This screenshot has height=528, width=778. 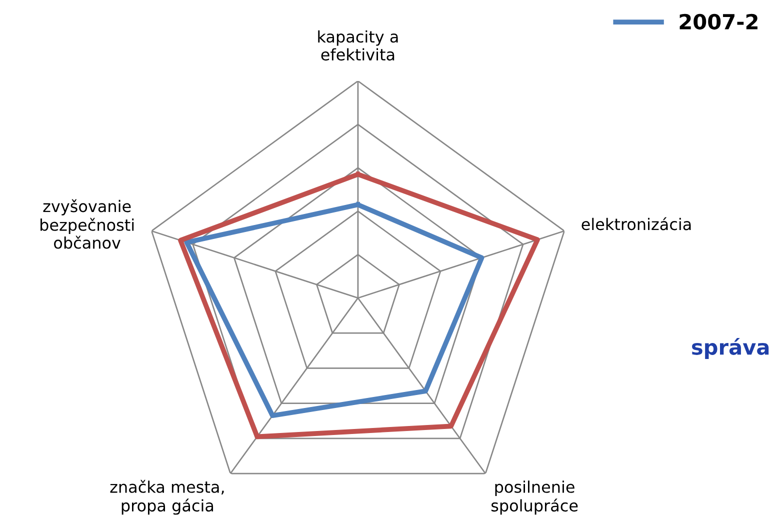 I want to click on legend-label: 2007-2, so click(x=719, y=22).